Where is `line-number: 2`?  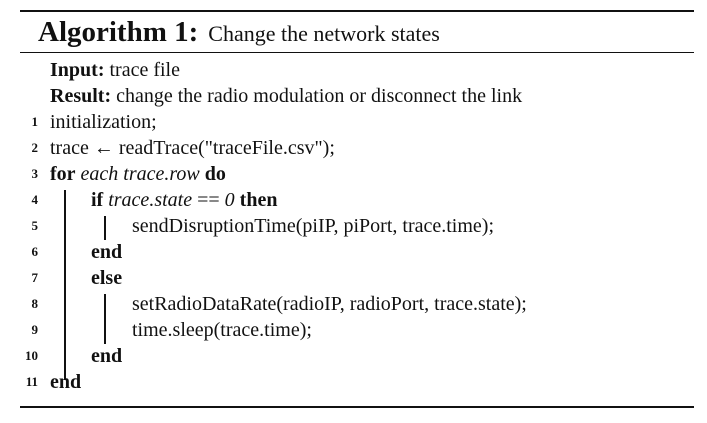 line-number: 2 is located at coordinates (35, 147).